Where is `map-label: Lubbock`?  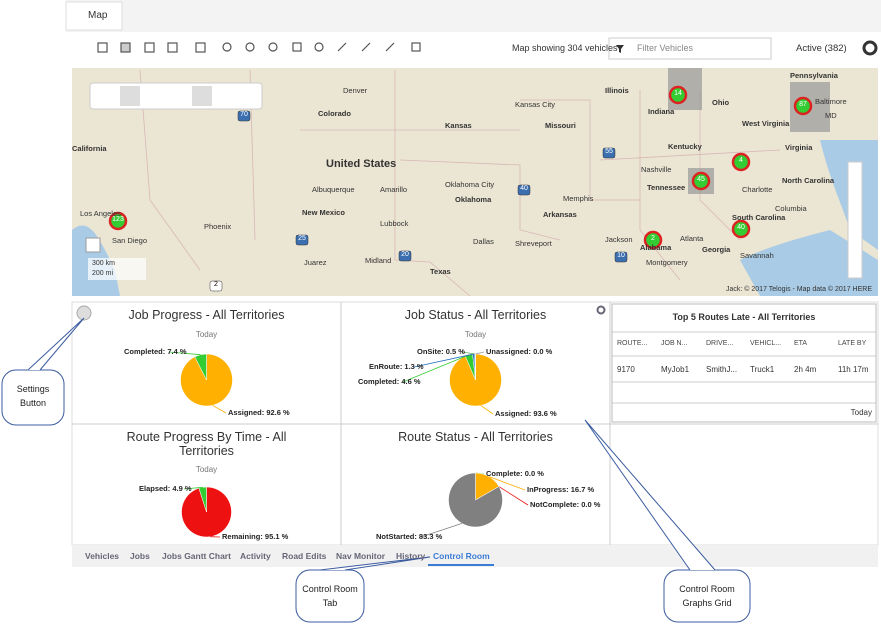
map-label: Lubbock is located at coordinates (394, 223).